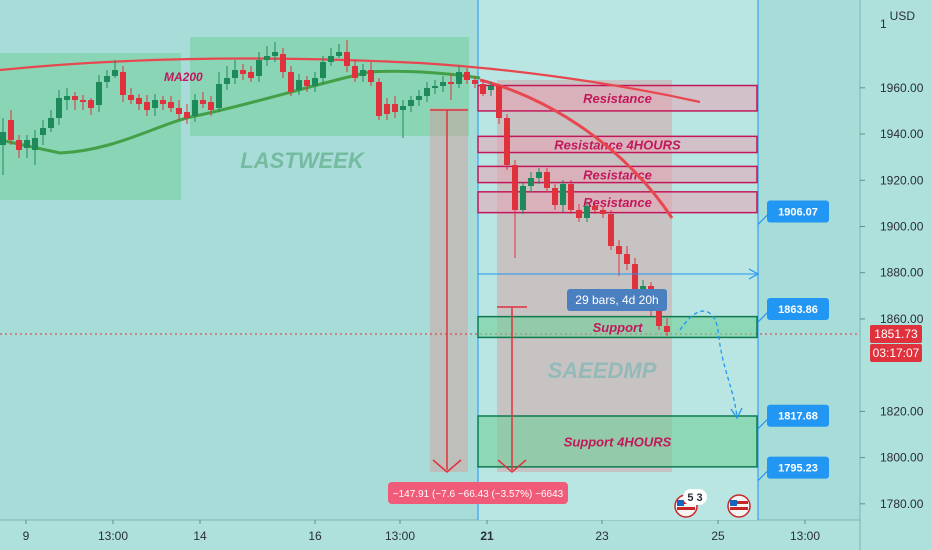 This screenshot has width=932, height=550. What do you see at coordinates (26, 536) in the screenshot?
I see `time-tick-label: 9` at bounding box center [26, 536].